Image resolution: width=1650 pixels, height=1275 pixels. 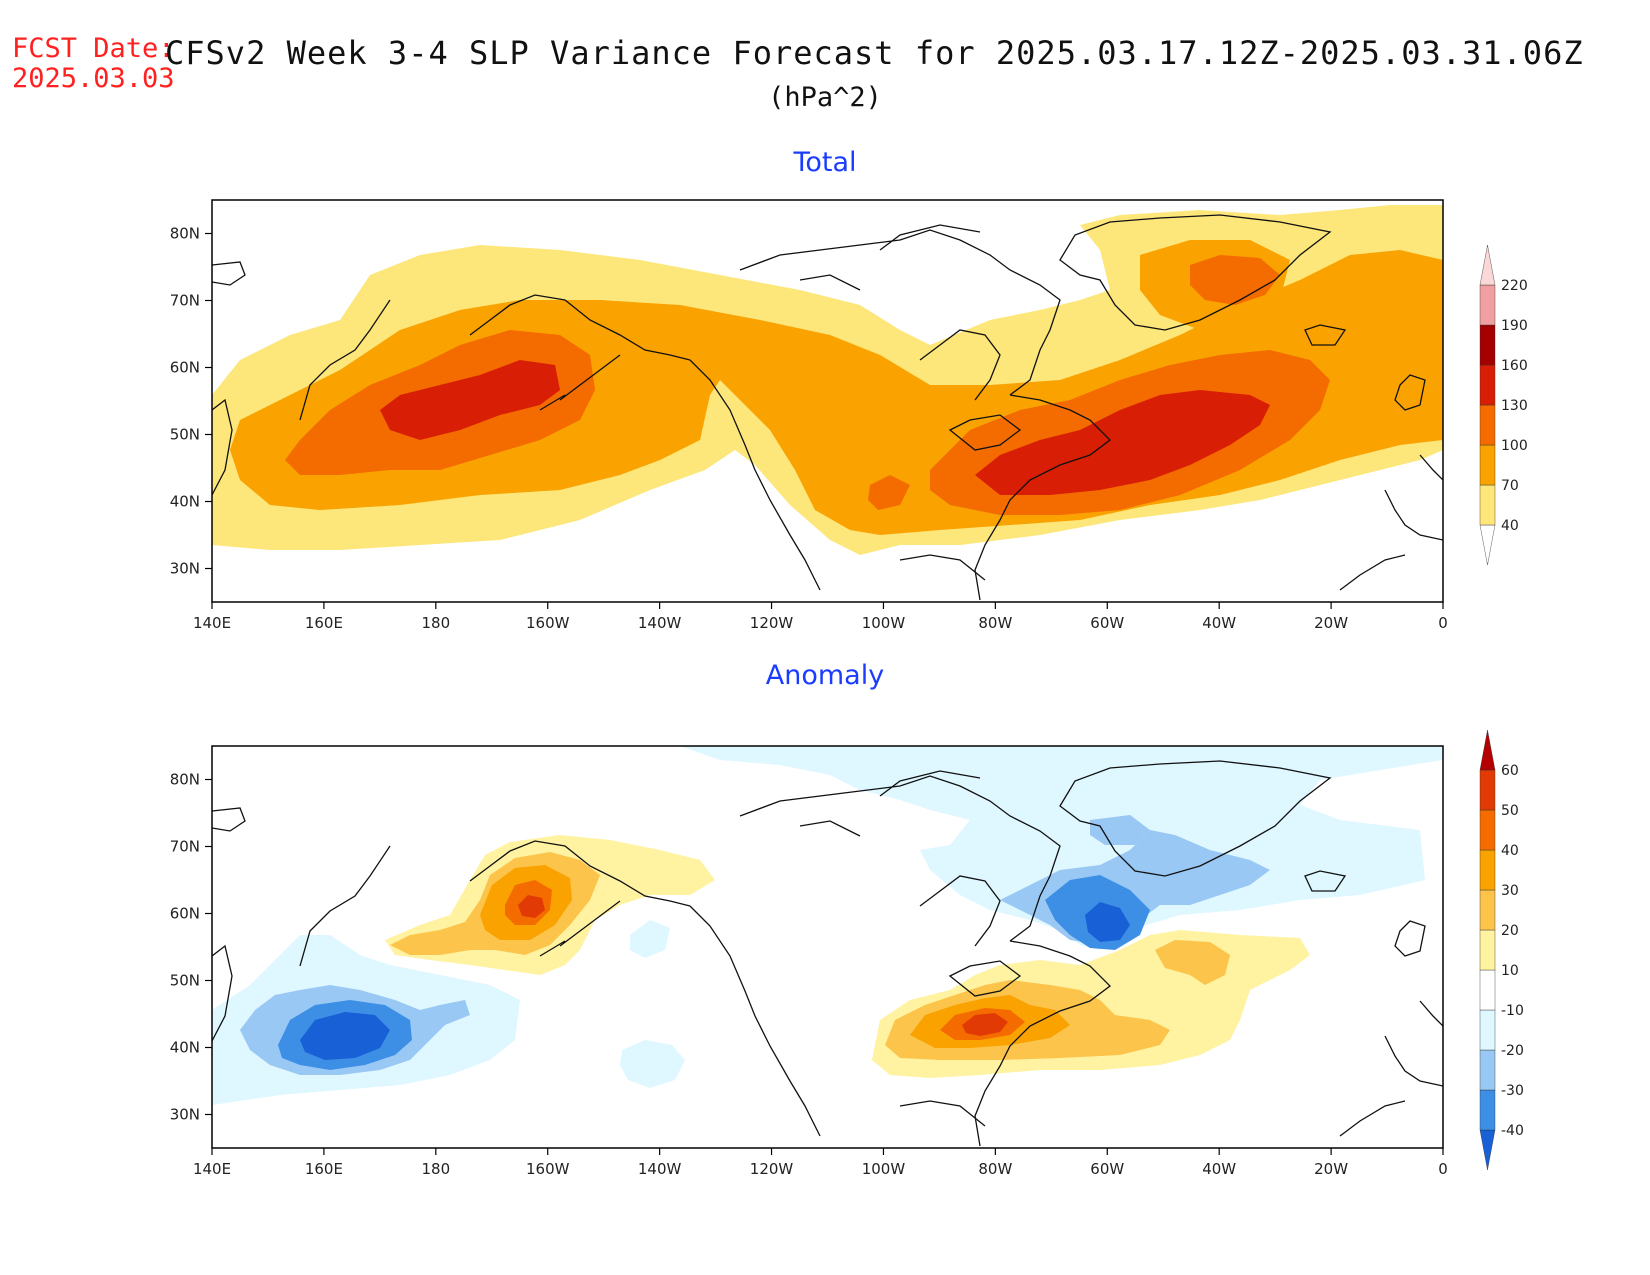 What do you see at coordinates (435, 623) in the screenshot?
I see `total-lon-label: 180` at bounding box center [435, 623].